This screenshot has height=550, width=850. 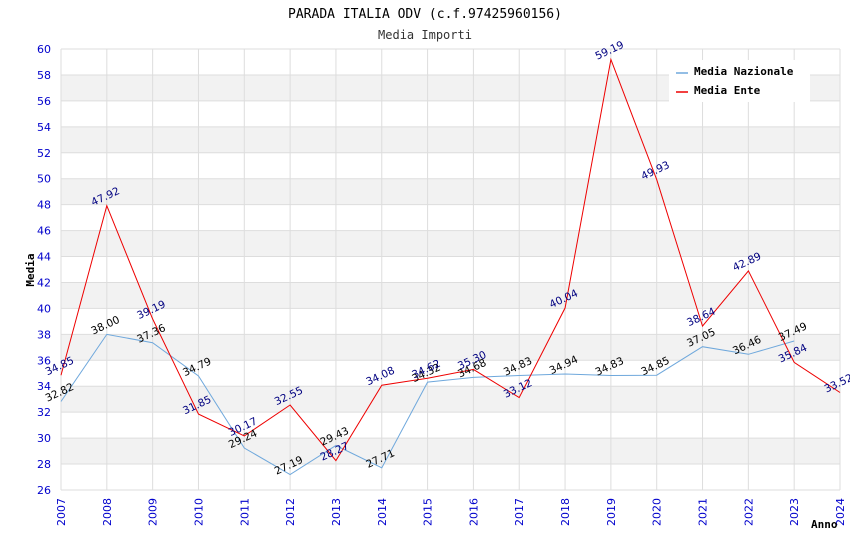 I want to click on x-tick-label: 2011, so click(x=244, y=512).